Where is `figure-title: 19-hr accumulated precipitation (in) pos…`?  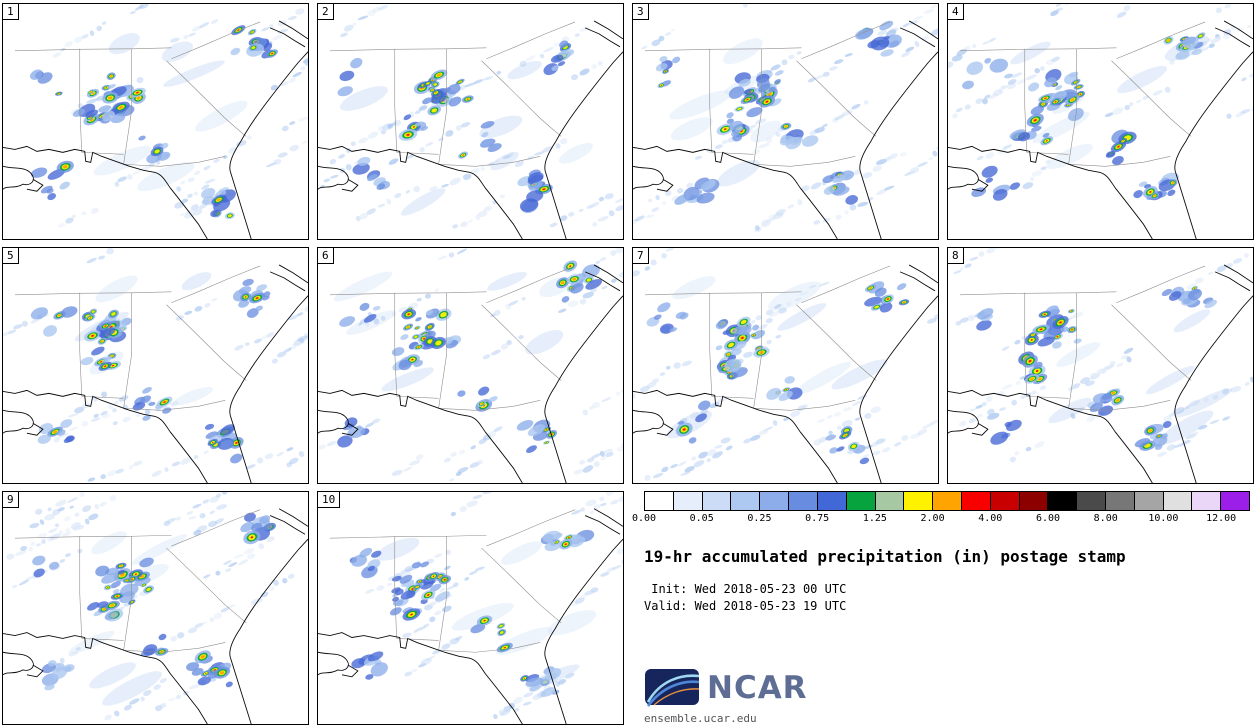
figure-title: 19-hr accumulated precipitation (in) pos… is located at coordinates (885, 556).